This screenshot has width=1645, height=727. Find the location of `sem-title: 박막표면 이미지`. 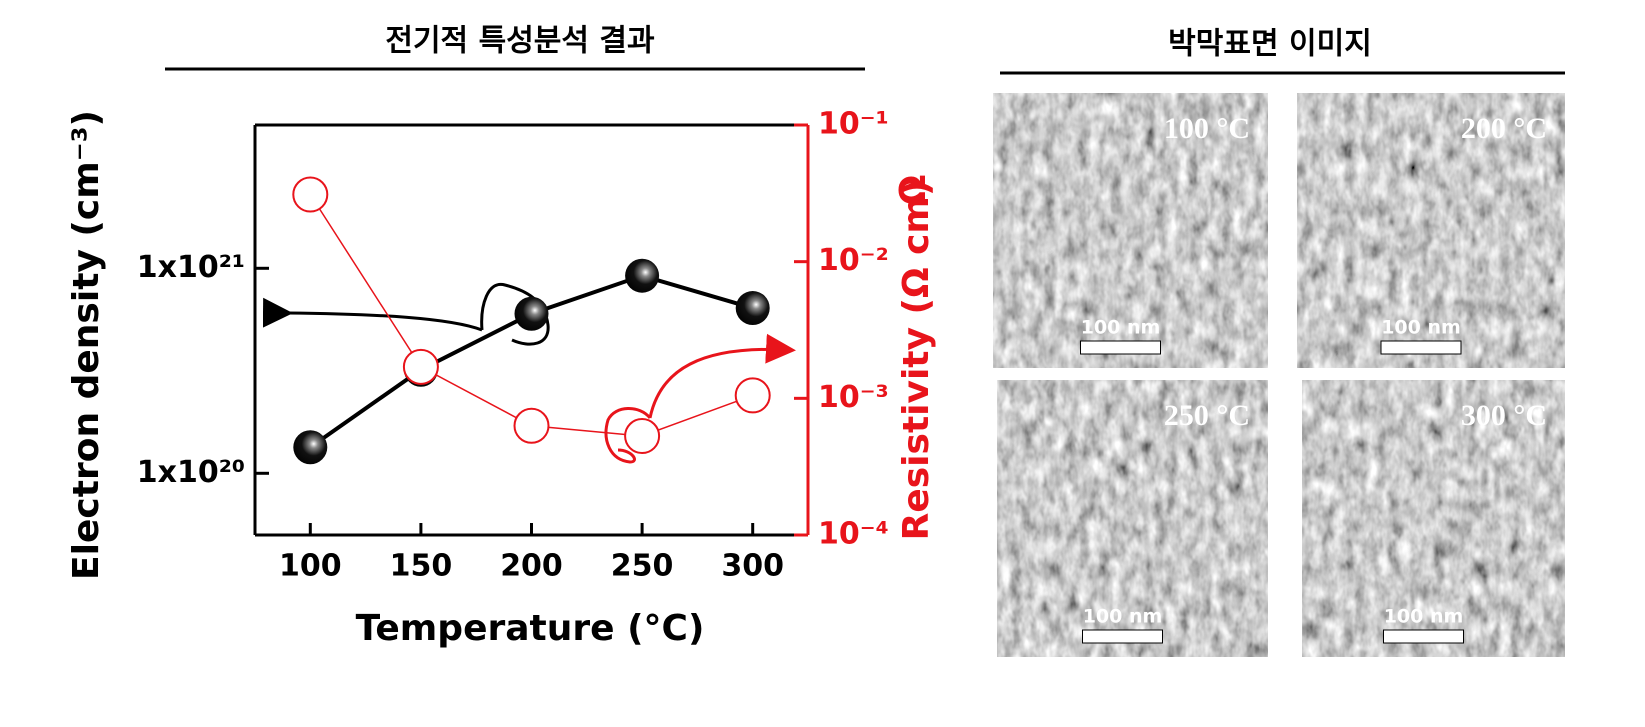

sem-title: 박막표면 이미지 is located at coordinates (1270, 44).